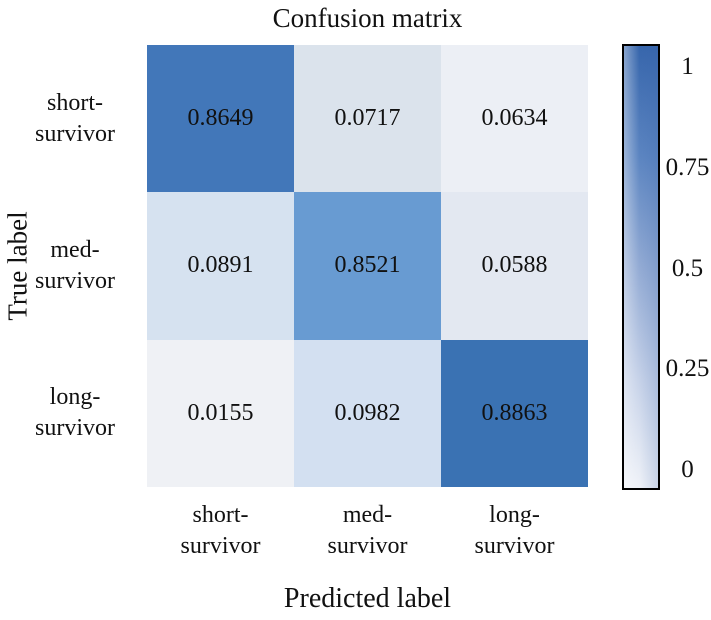  I want to click on matrix-cell: 0.8863, so click(514, 413).